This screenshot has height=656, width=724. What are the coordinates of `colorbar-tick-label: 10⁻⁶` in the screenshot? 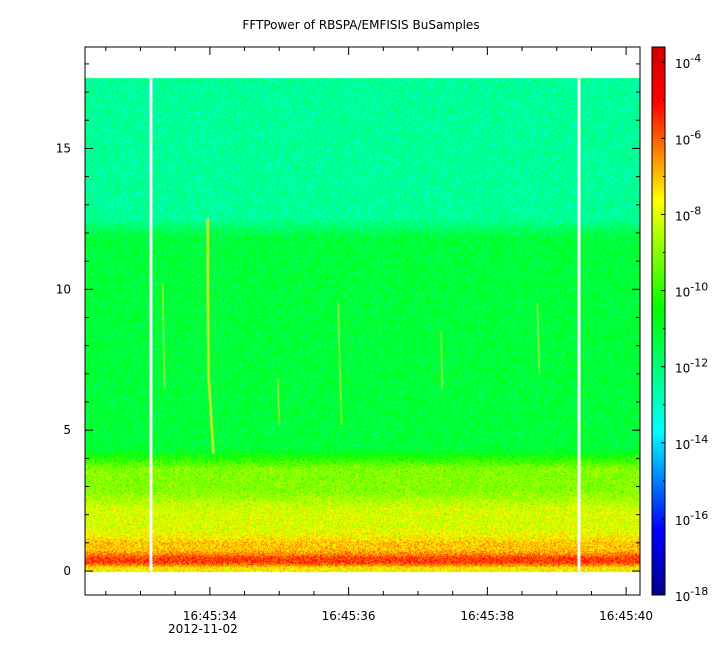 It's located at (688, 137).